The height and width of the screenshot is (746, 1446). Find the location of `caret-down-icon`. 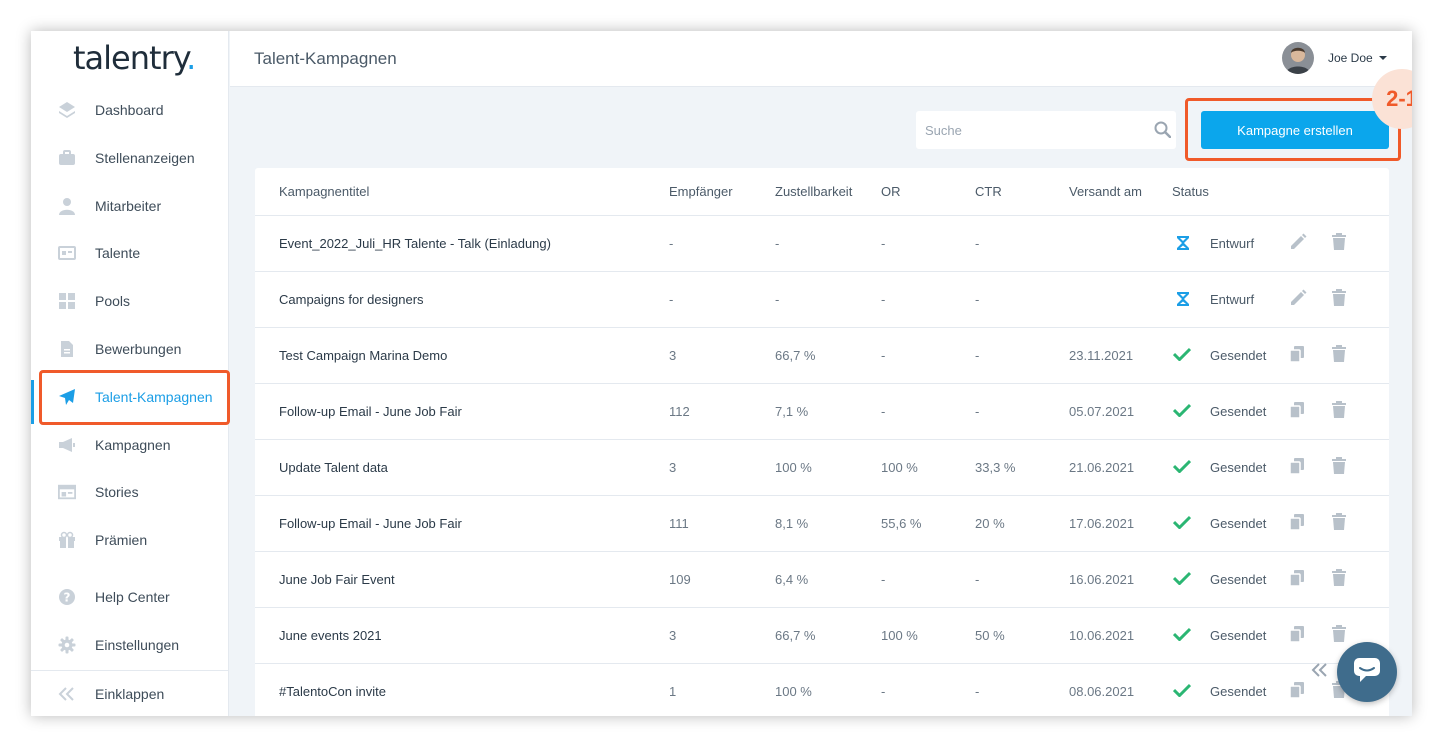

caret-down-icon is located at coordinates (1383, 58).